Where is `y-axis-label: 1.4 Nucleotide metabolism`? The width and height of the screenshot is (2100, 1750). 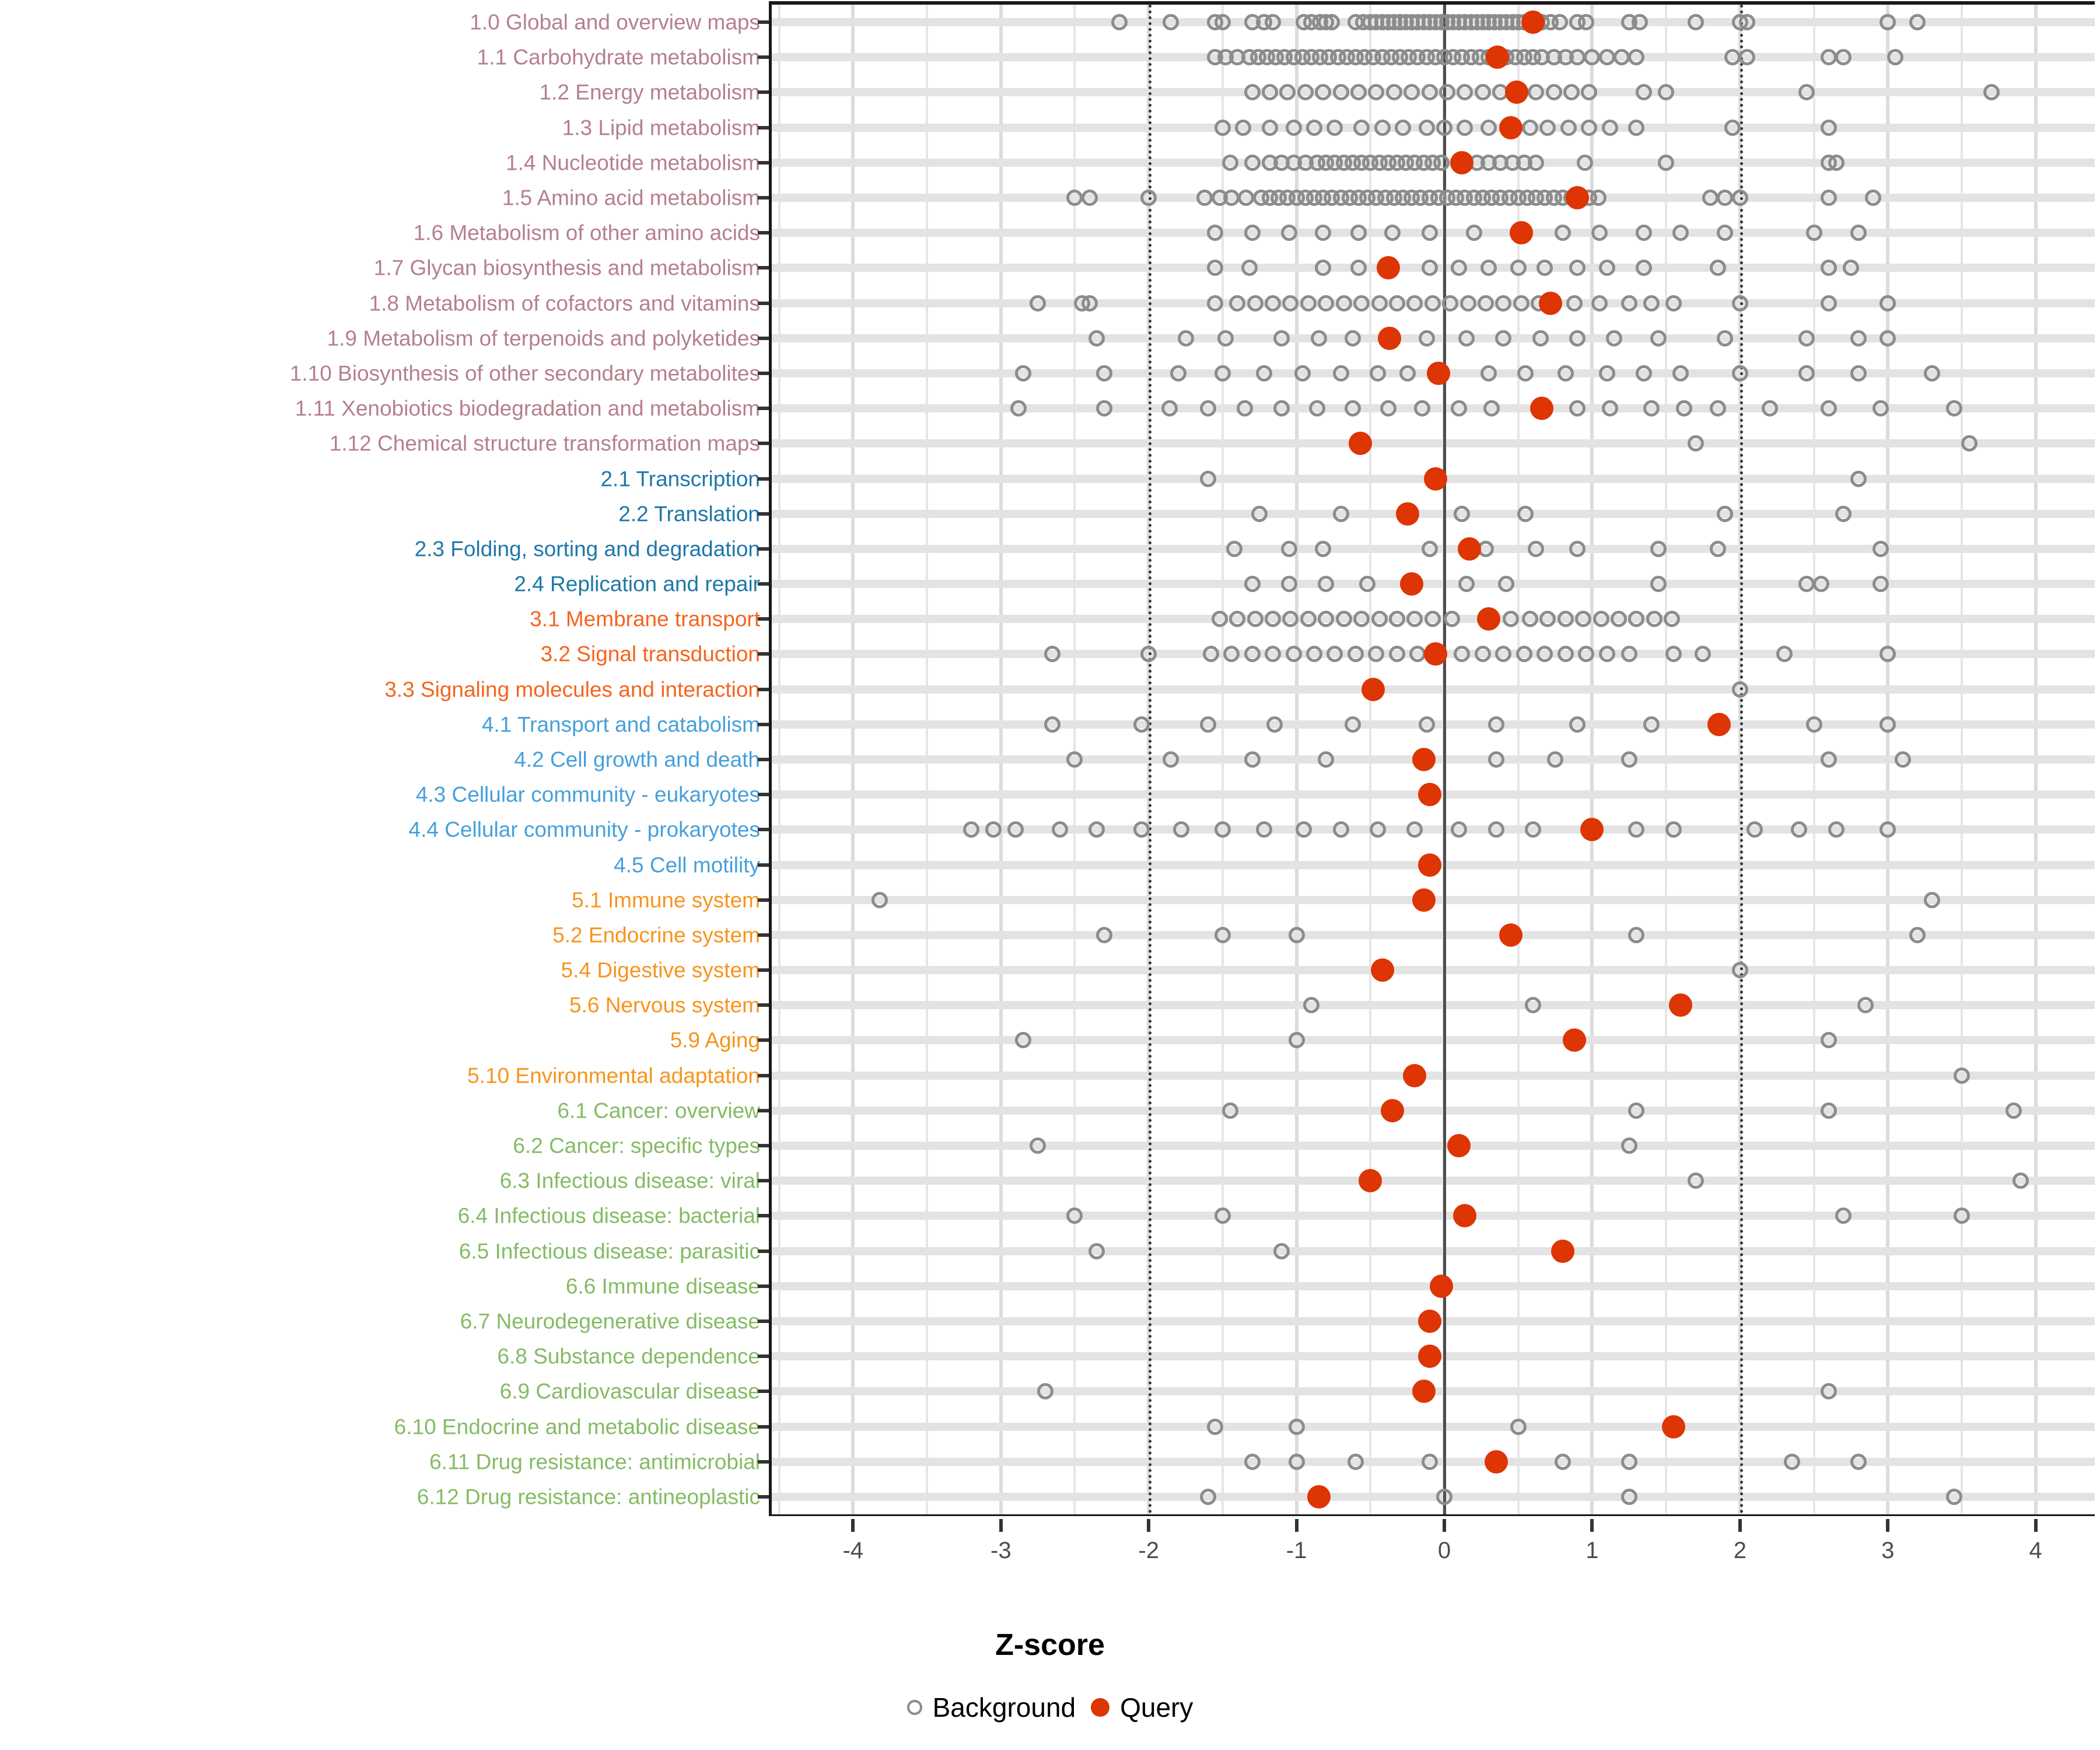 y-axis-label: 1.4 Nucleotide metabolism is located at coordinates (633, 162).